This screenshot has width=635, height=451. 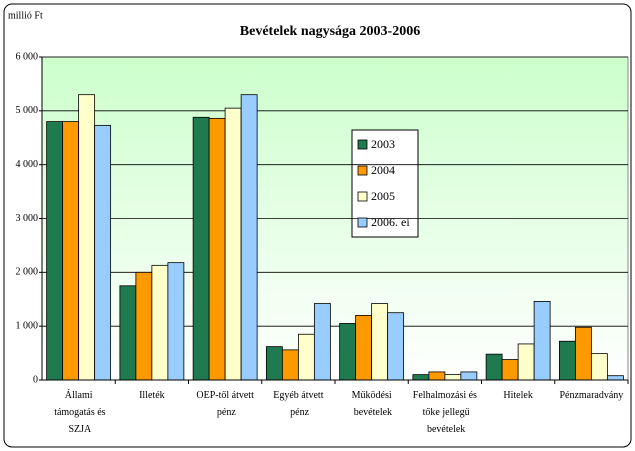 I want to click on x-tick-label: Felhalmozási és tőke jellegű bevételek, so click(x=445, y=412).